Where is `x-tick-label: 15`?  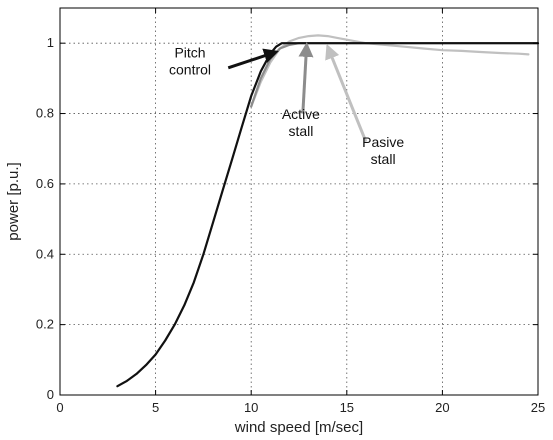
x-tick-label: 15 is located at coordinates (347, 407).